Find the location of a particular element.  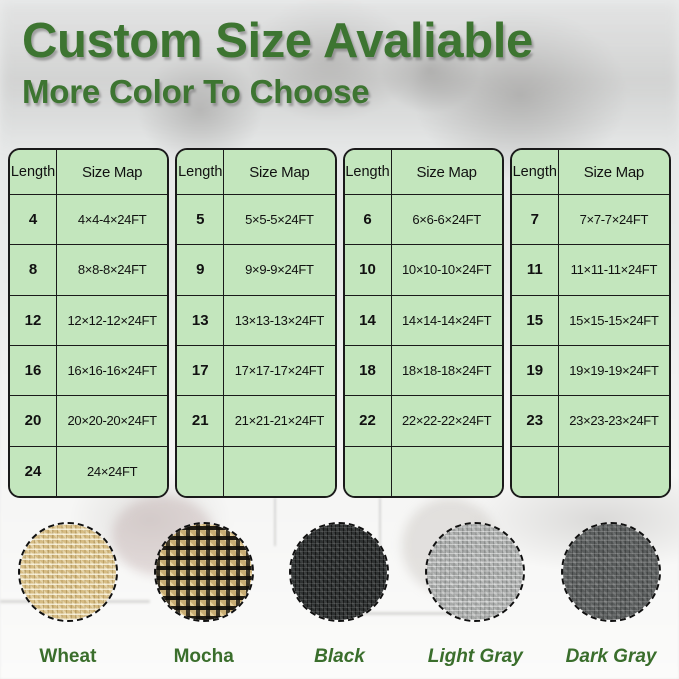

table-row: 9 9×9-9×24FT is located at coordinates (256, 270).